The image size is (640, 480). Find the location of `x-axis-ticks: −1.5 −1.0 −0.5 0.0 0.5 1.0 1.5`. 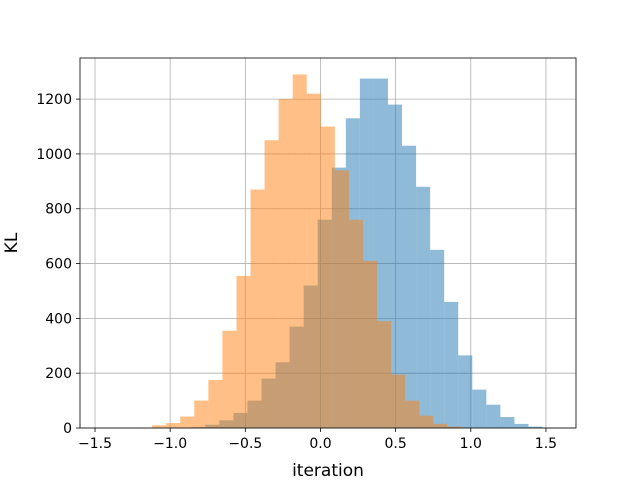

x-axis-ticks: −1.5 −1.0 −0.5 0.0 0.5 1.0 1.5 is located at coordinates (317, 440).